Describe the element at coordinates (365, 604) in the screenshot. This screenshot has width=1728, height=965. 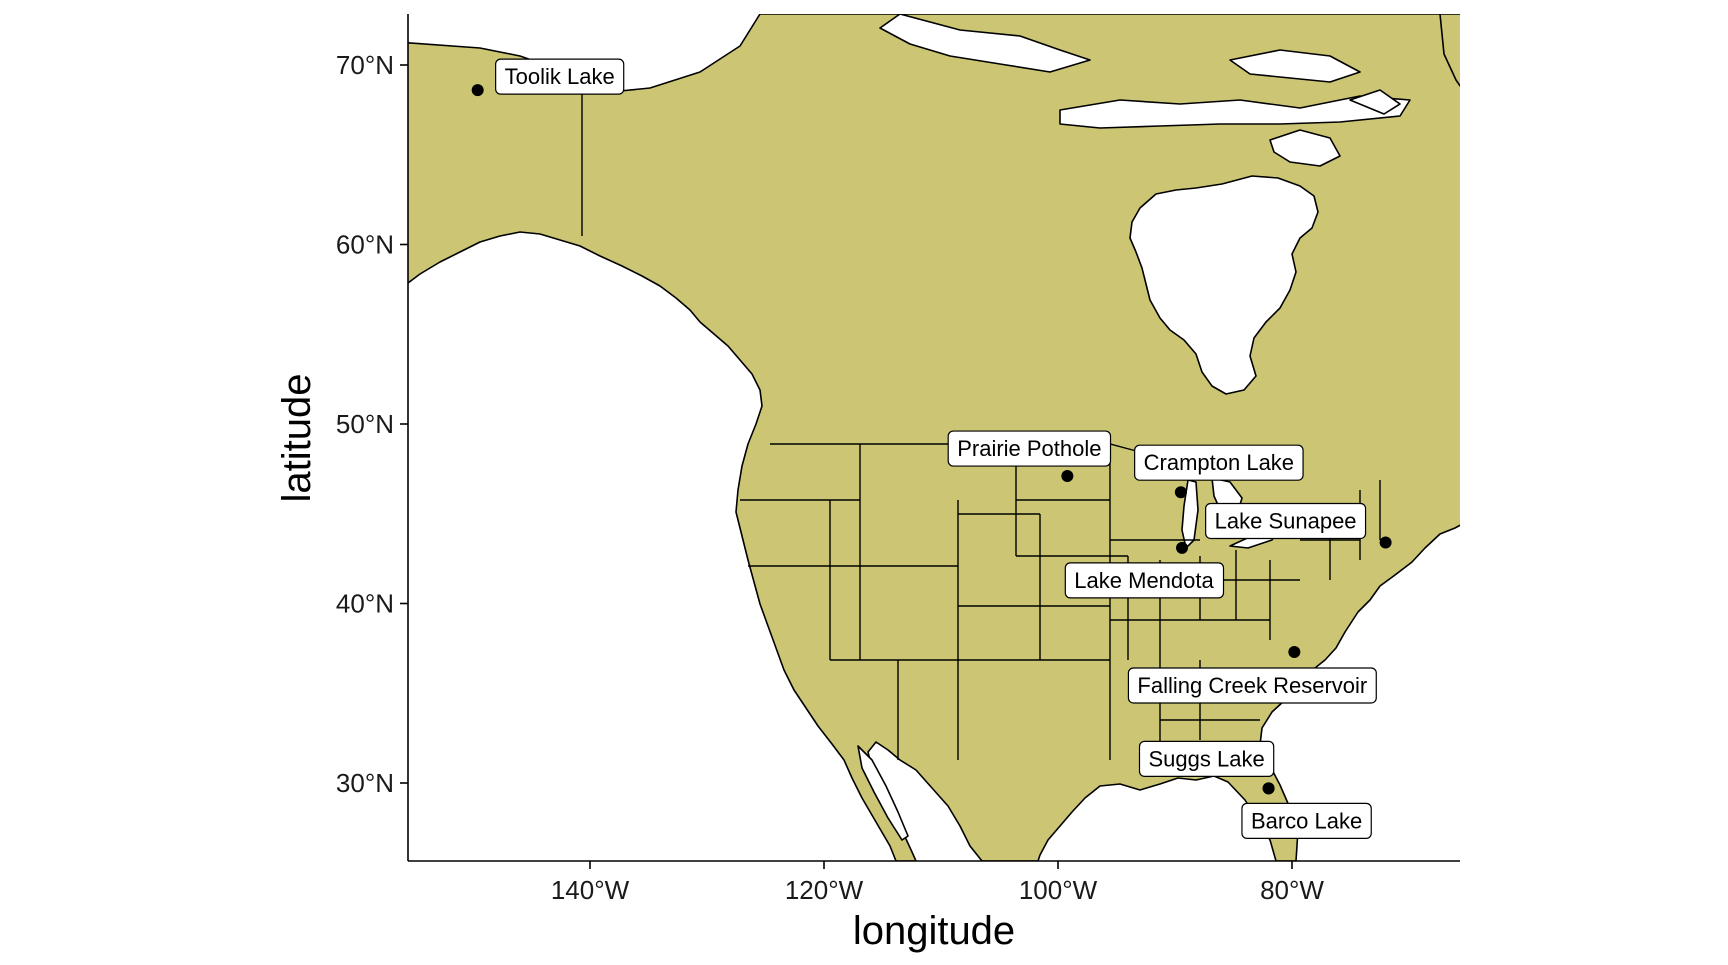
I see `y-tick-label: 40°N` at that location.